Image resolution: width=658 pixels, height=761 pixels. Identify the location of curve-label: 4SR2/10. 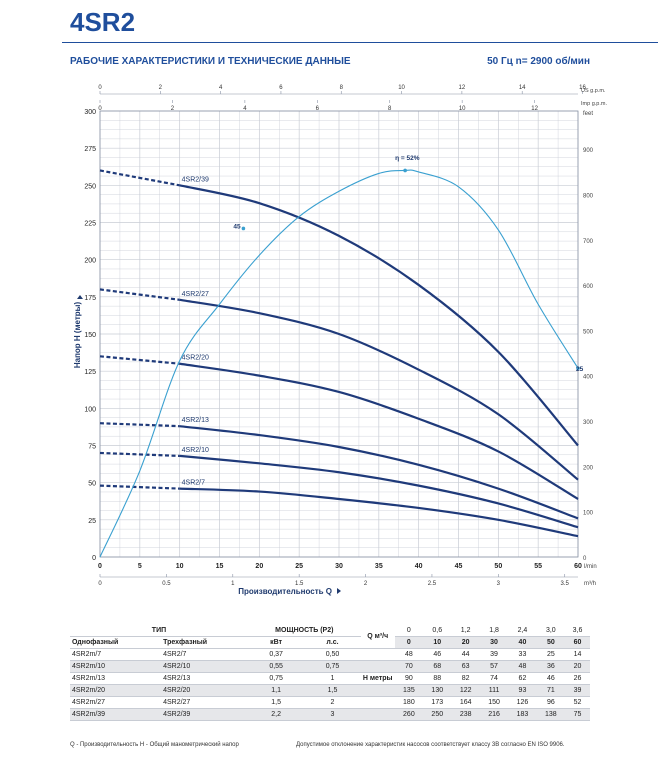
(195, 450).